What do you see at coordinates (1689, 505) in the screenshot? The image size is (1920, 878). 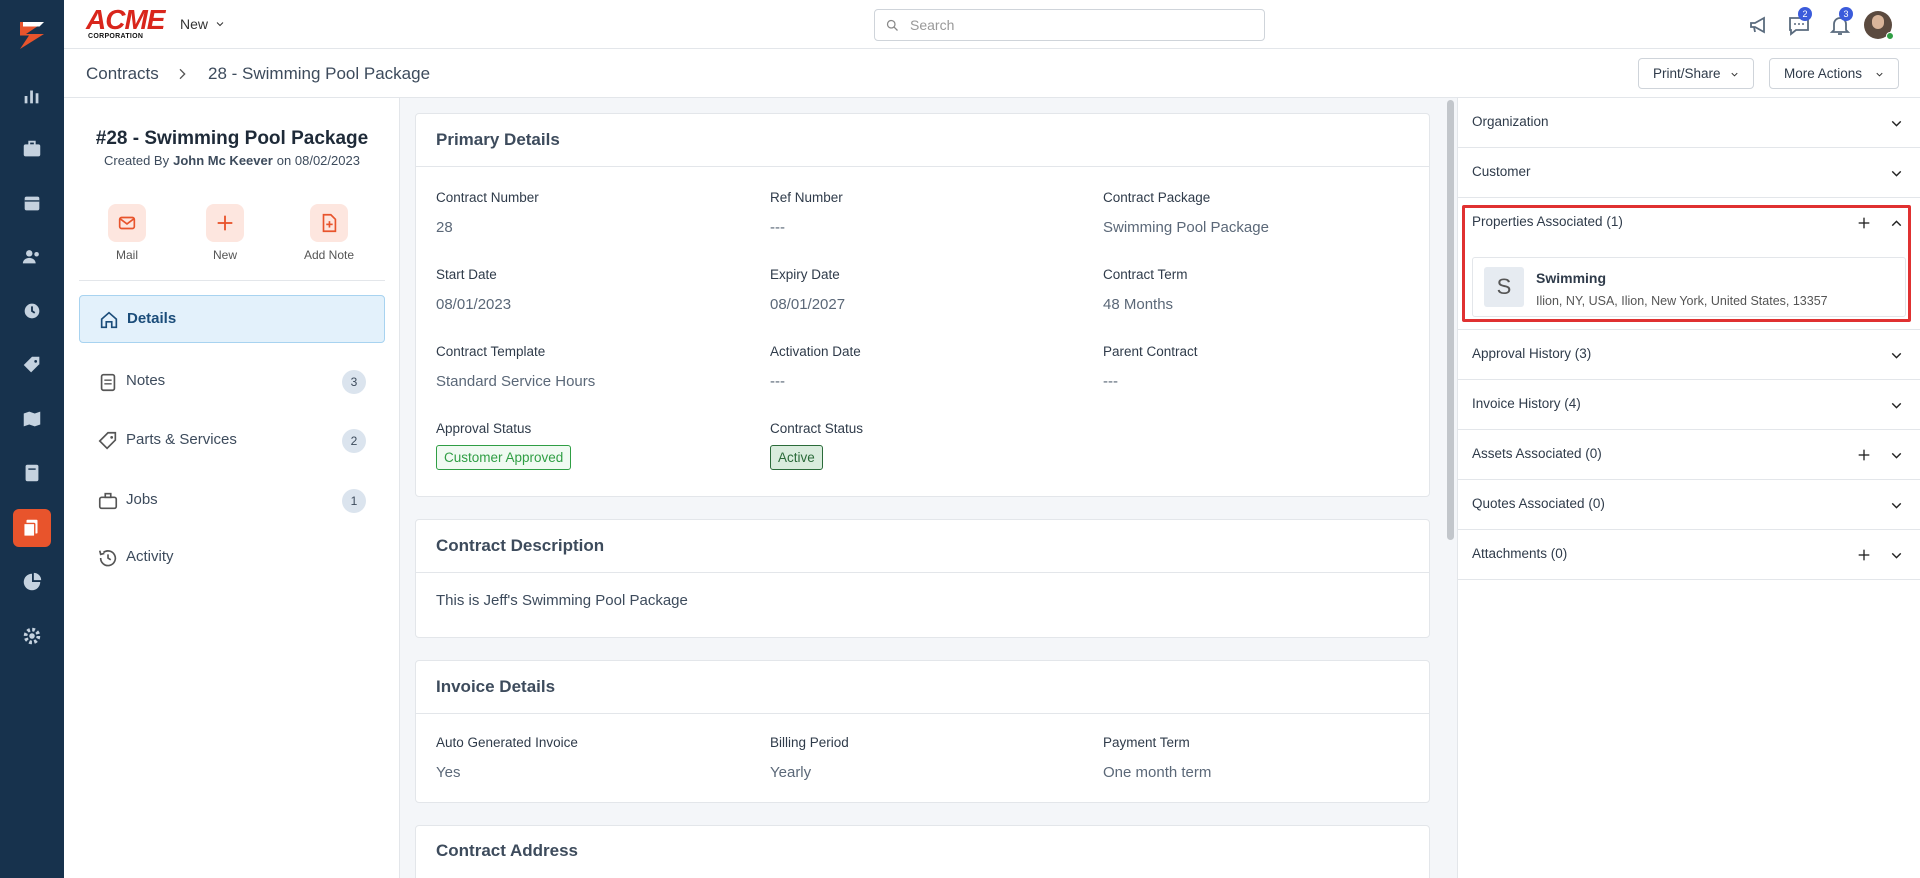 I see `accordion-header: Quotes Associated (0)` at bounding box center [1689, 505].